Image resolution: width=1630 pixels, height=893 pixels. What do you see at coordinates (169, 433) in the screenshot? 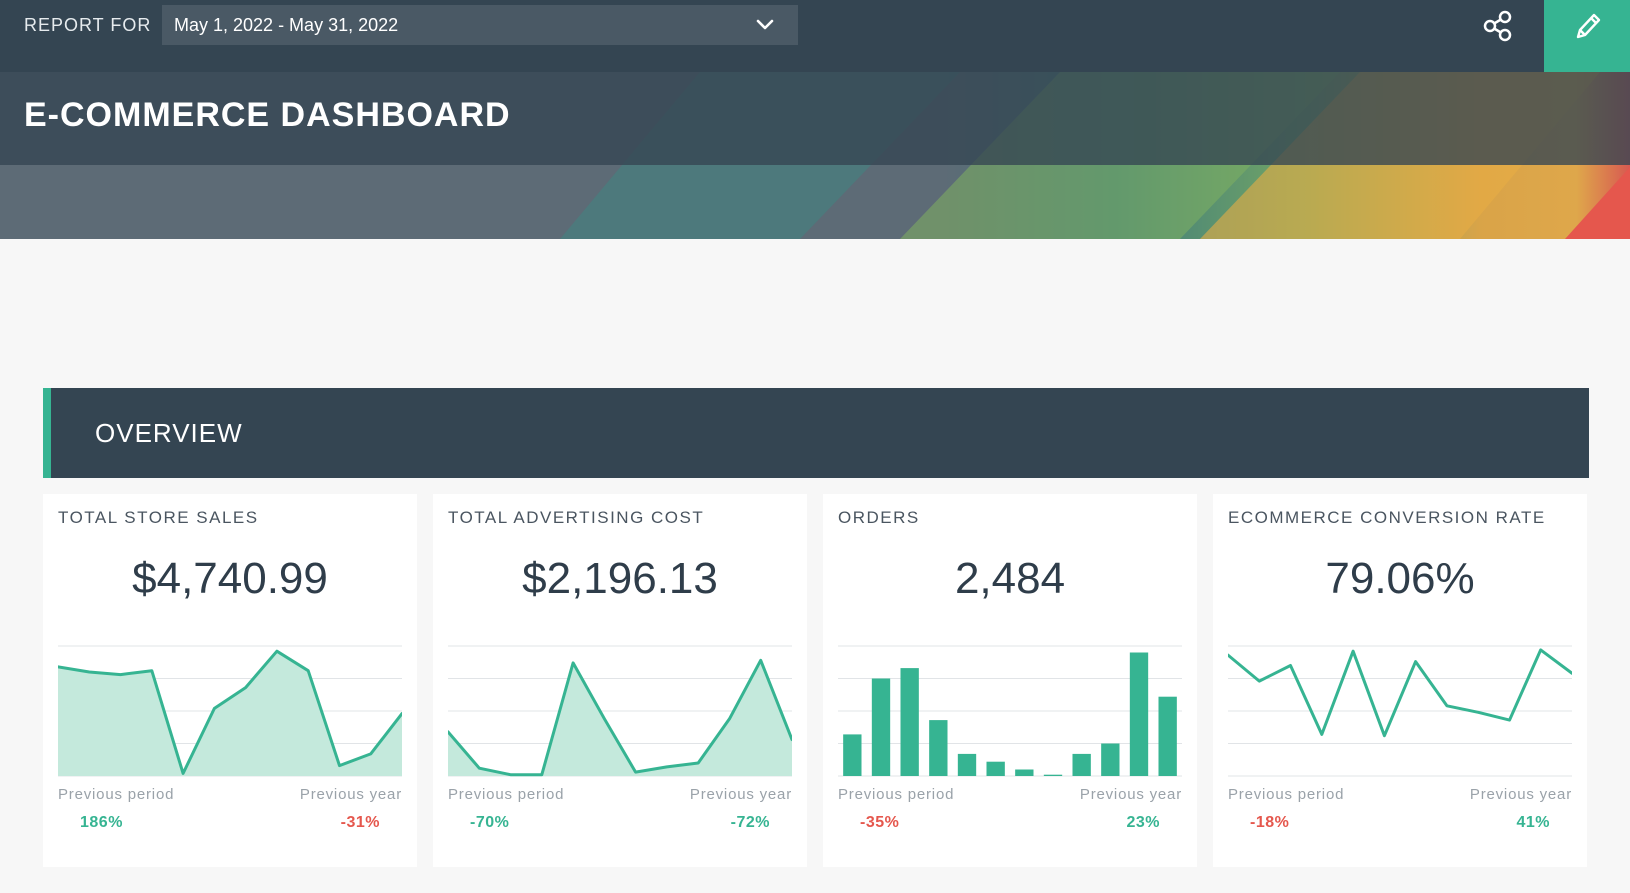
I see `overview-title: OVERVIEW` at bounding box center [169, 433].